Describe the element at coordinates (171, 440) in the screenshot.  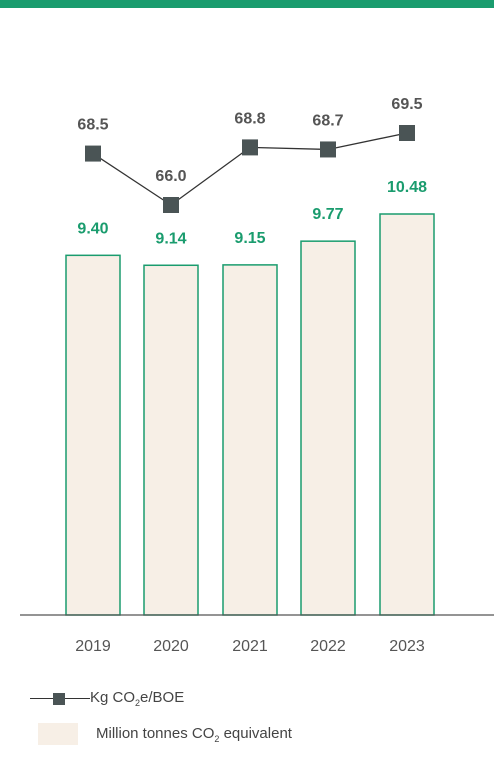
I see `bar-2020` at that location.